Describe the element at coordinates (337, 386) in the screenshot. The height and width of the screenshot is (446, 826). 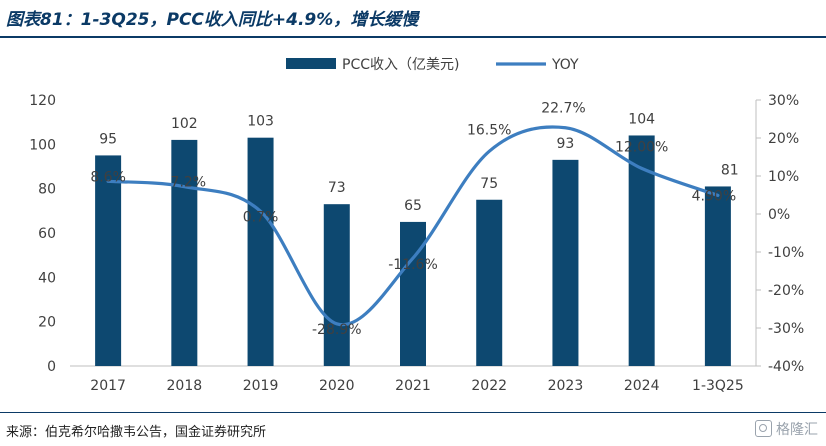
I see `x-tick-label: 2020` at that location.